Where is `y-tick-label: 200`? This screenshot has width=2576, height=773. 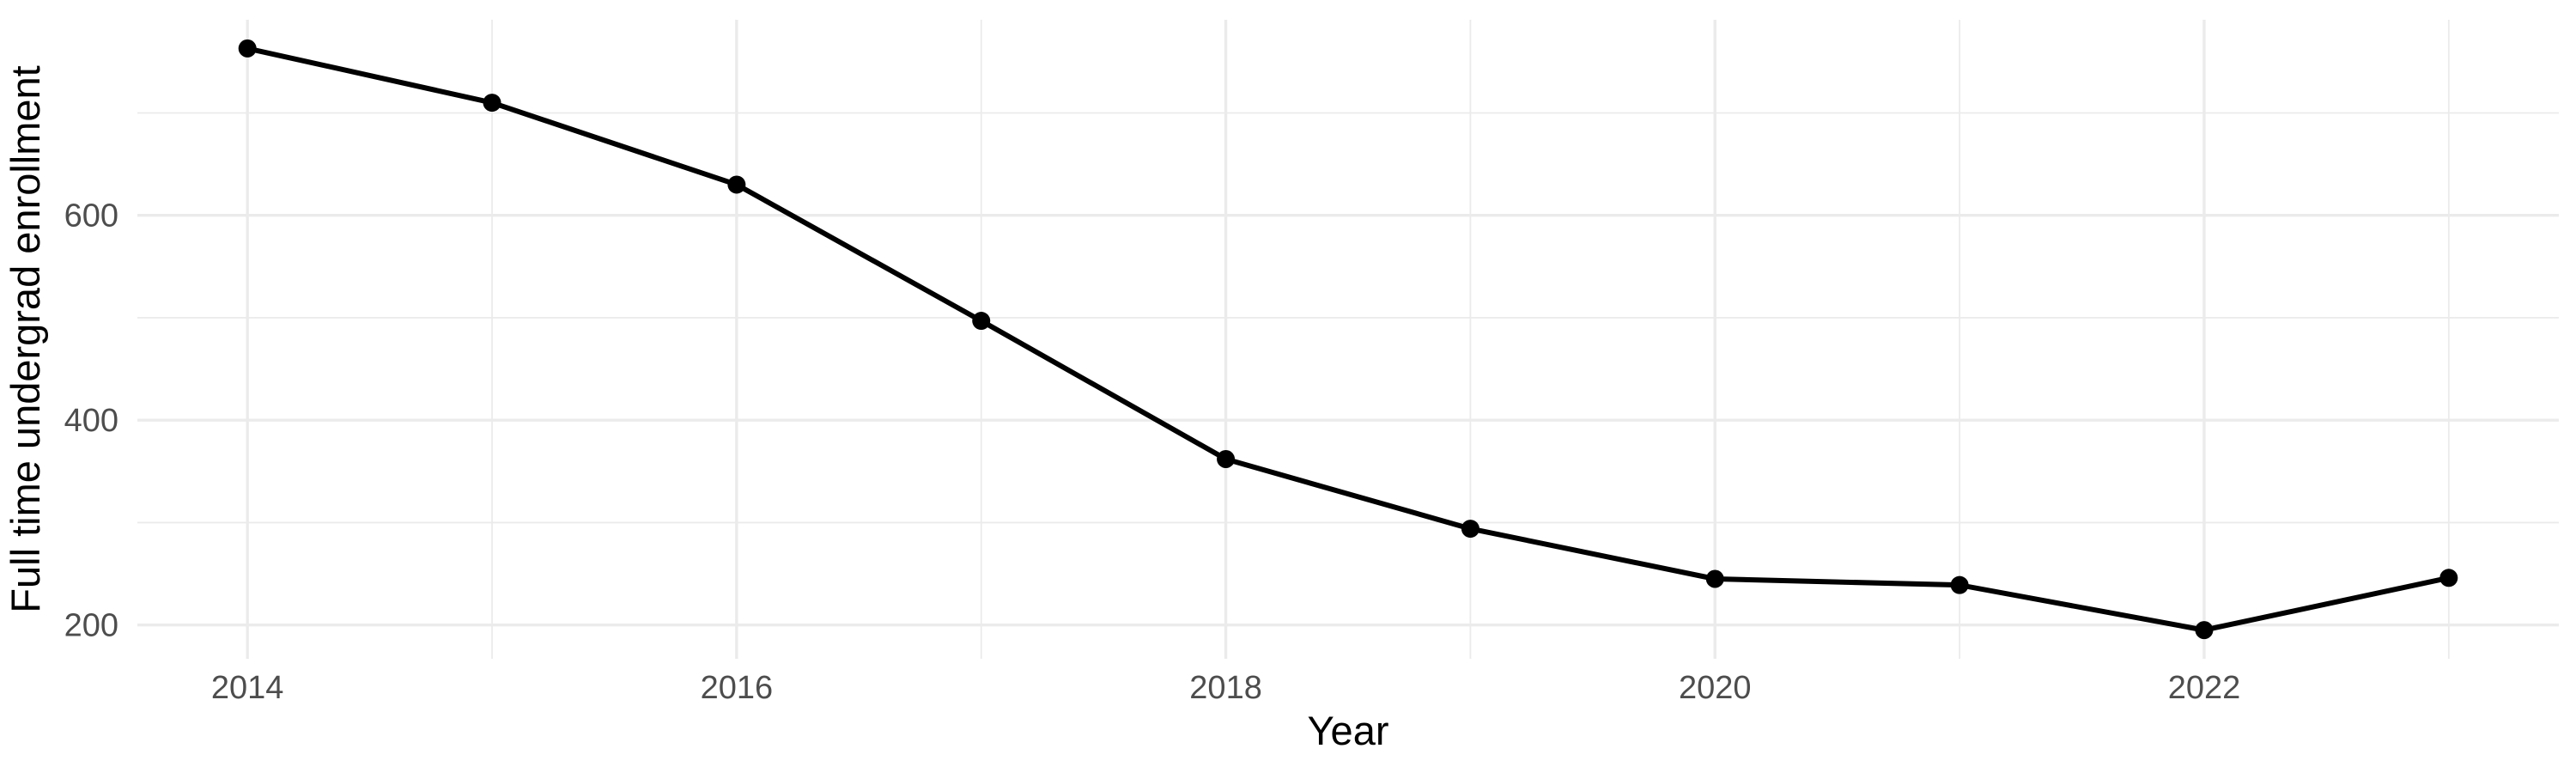 y-tick-label: 200 is located at coordinates (91, 626).